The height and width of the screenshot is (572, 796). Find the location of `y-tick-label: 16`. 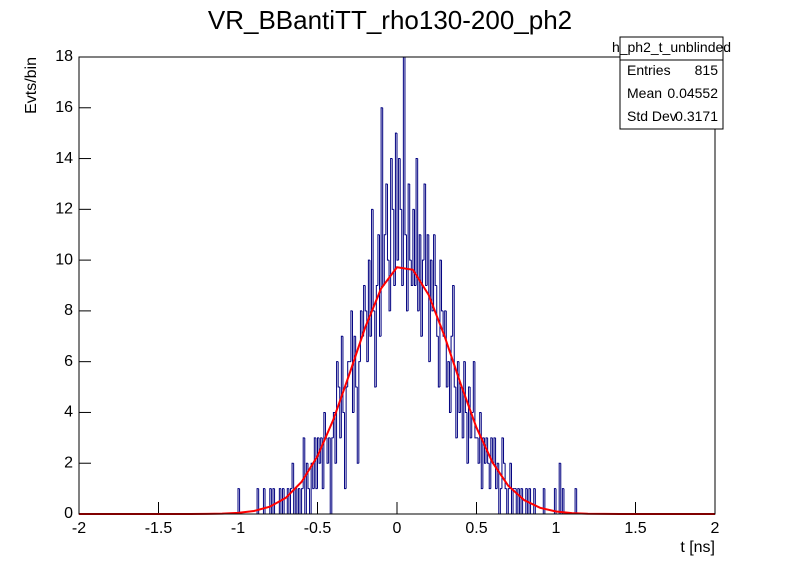

y-tick-label: 16 is located at coordinates (64, 107).